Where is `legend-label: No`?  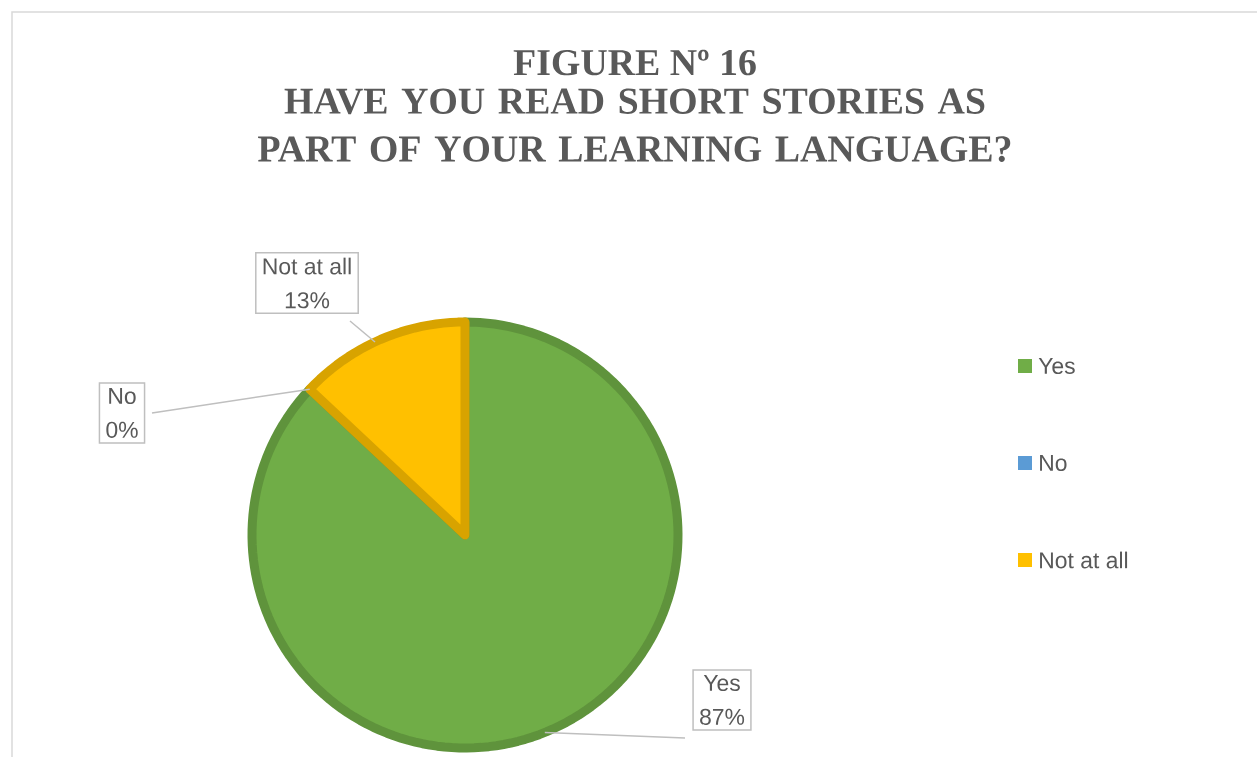
legend-label: No is located at coordinates (1053, 463).